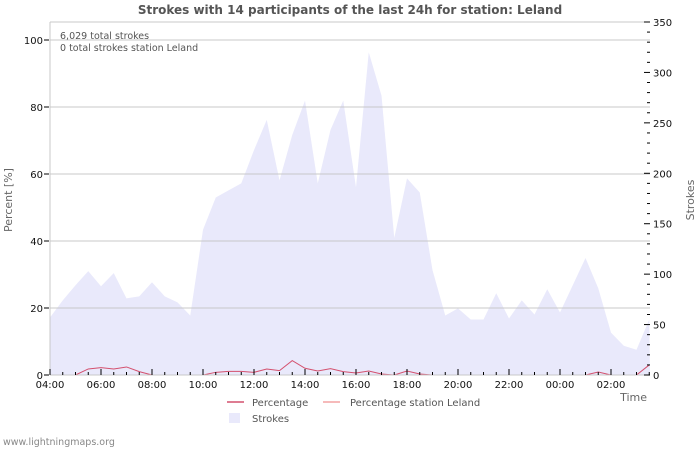 The height and width of the screenshot is (450, 700). I want to click on legend-percentage-label: Percentage, so click(280, 403).